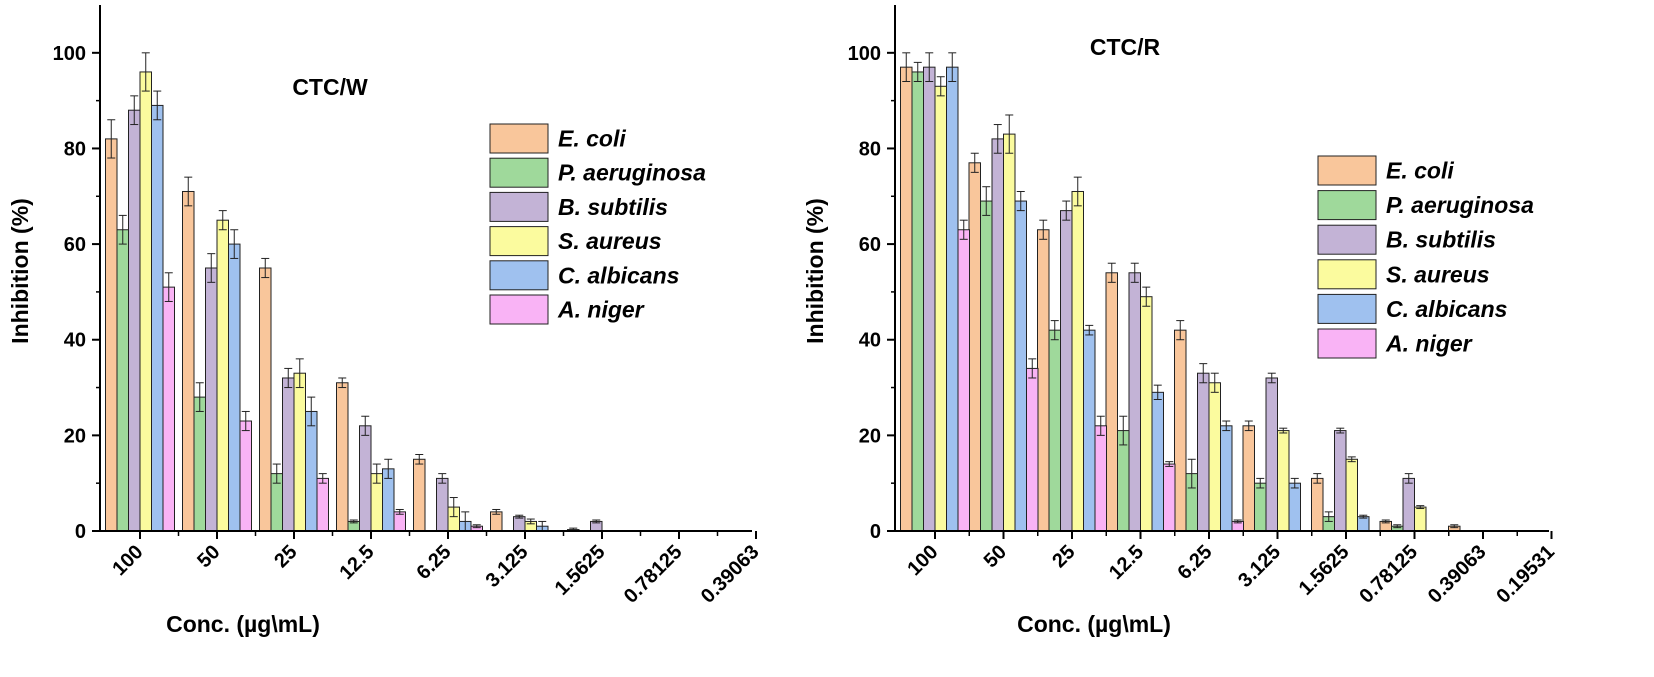 This screenshot has width=1654, height=677. What do you see at coordinates (1525, 574) in the screenshot?
I see `x-tick-label: 0.19531` at bounding box center [1525, 574].